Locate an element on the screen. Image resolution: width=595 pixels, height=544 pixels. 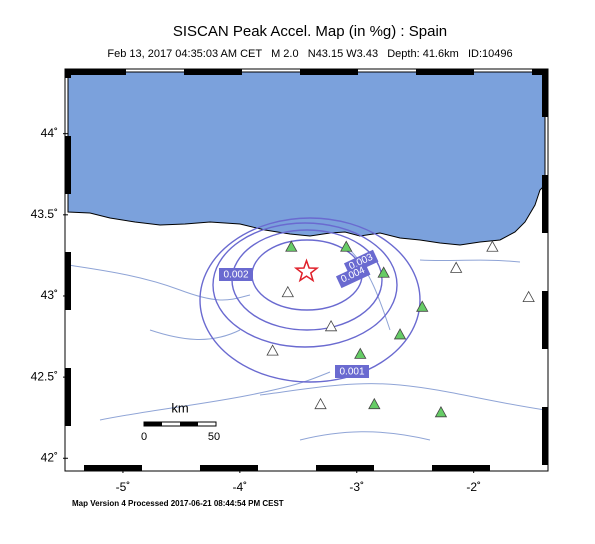
scale-start: 0 is located at coordinates (144, 437).